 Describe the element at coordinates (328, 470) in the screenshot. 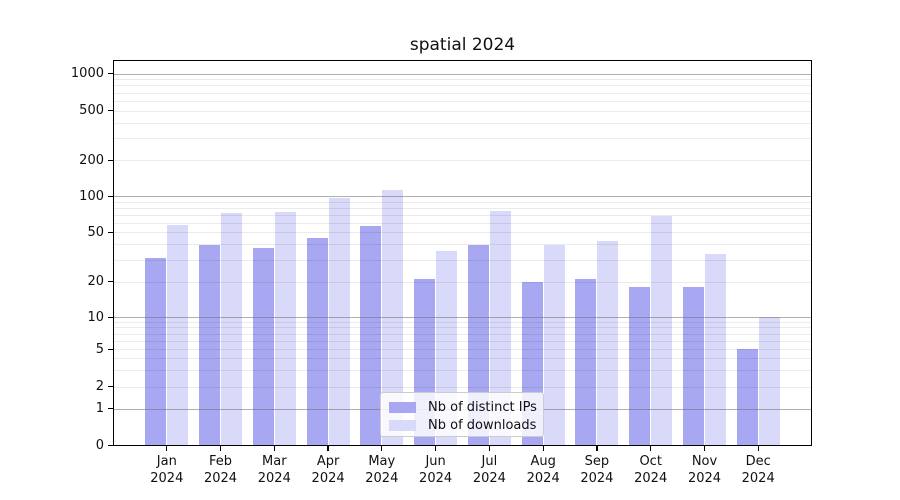

I see `x-axis-tick-label: Apr 2024` at that location.